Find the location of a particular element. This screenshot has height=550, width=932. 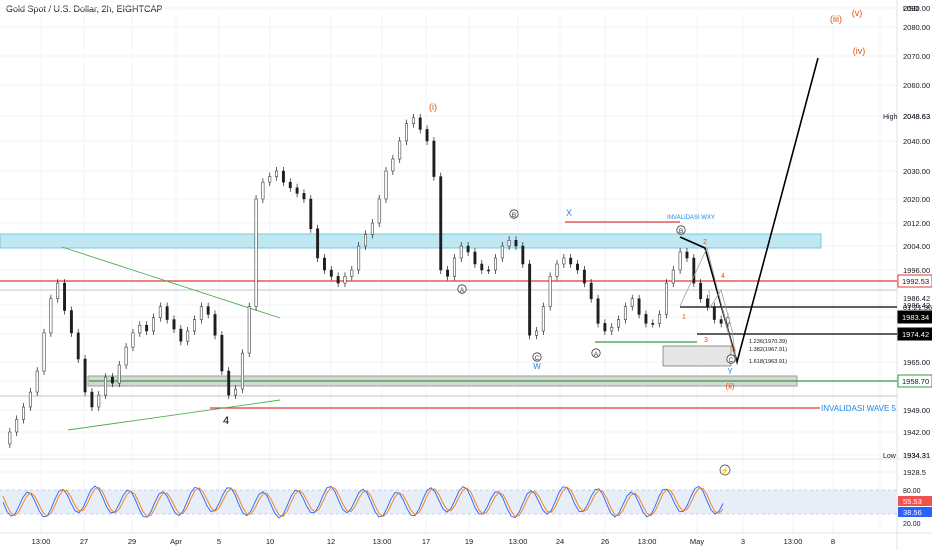

time-tick-12: 26 is located at coordinates (605, 541).